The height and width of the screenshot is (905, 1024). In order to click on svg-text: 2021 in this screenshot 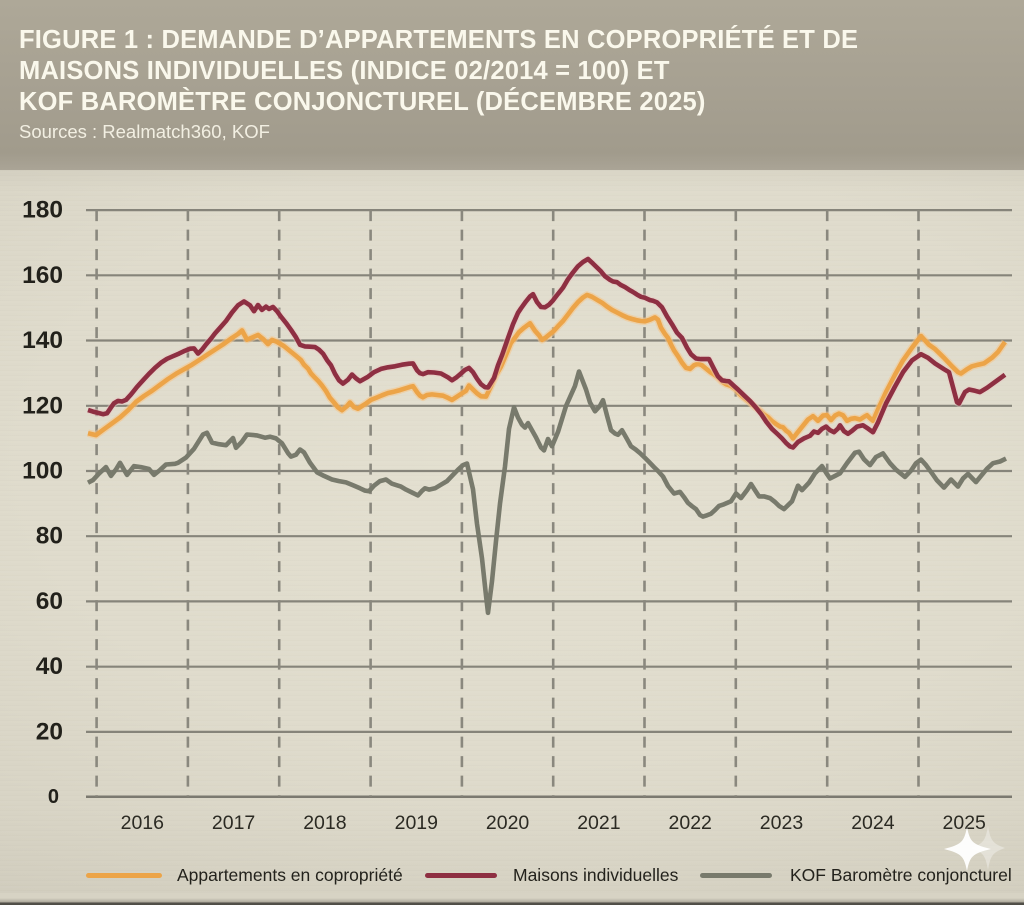, I will do `click(598, 823)`.